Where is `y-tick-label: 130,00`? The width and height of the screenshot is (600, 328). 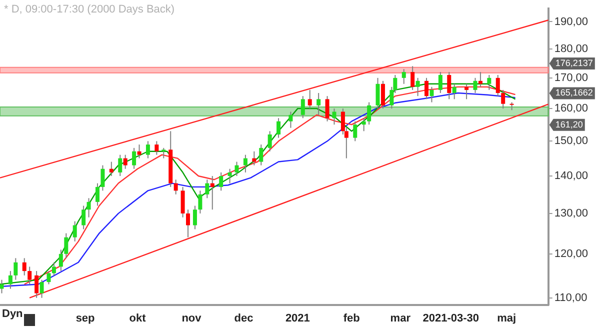 y-tick-label: 130,00 is located at coordinates (571, 213).